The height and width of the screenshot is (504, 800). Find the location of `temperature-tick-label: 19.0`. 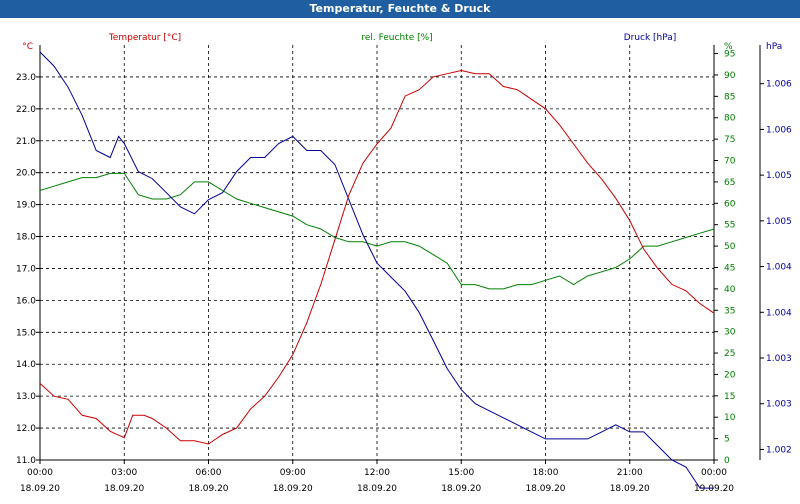

temperature-tick-label: 19.0 is located at coordinates (26, 206).